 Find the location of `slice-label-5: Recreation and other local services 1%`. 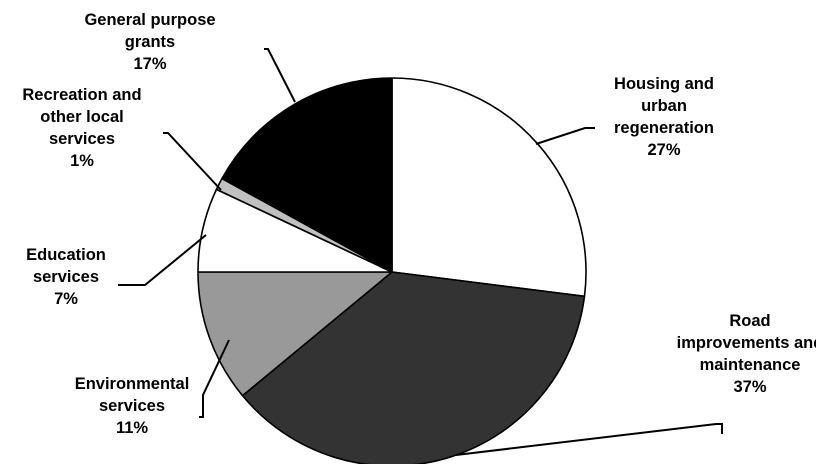

slice-label-5: Recreation and other local services 1% is located at coordinates (81, 128).